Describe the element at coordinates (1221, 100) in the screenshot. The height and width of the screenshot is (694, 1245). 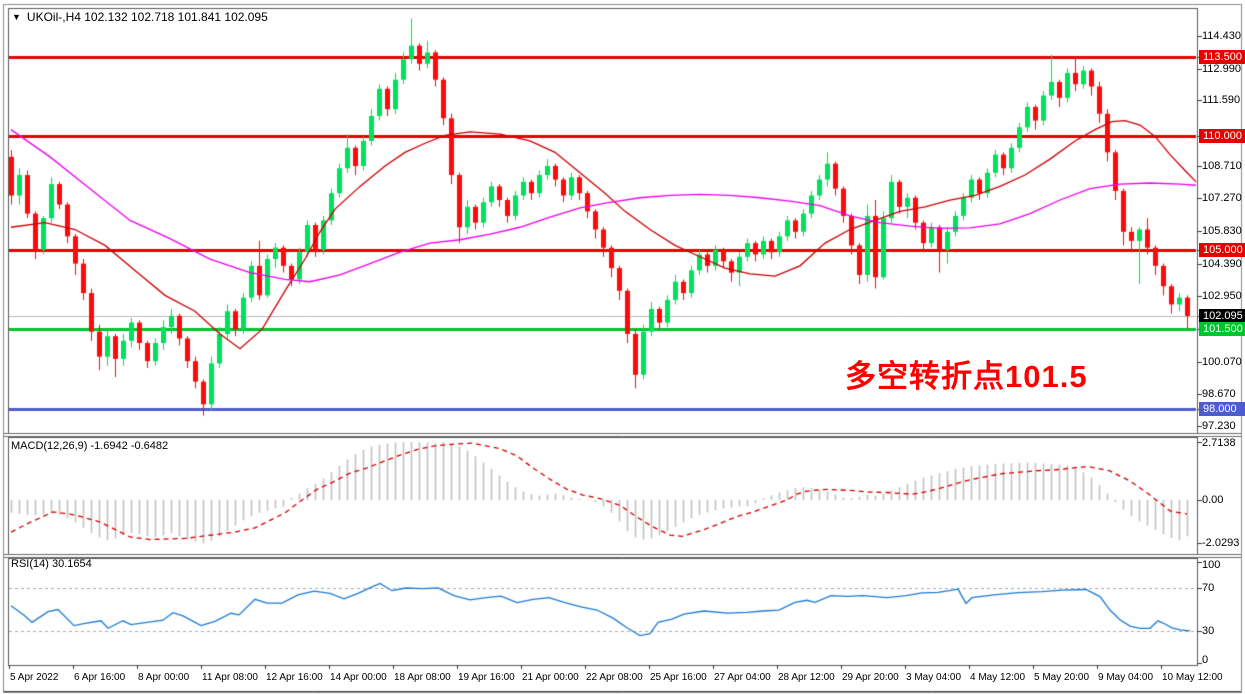
I see `price-tick-label: 111.590` at that location.